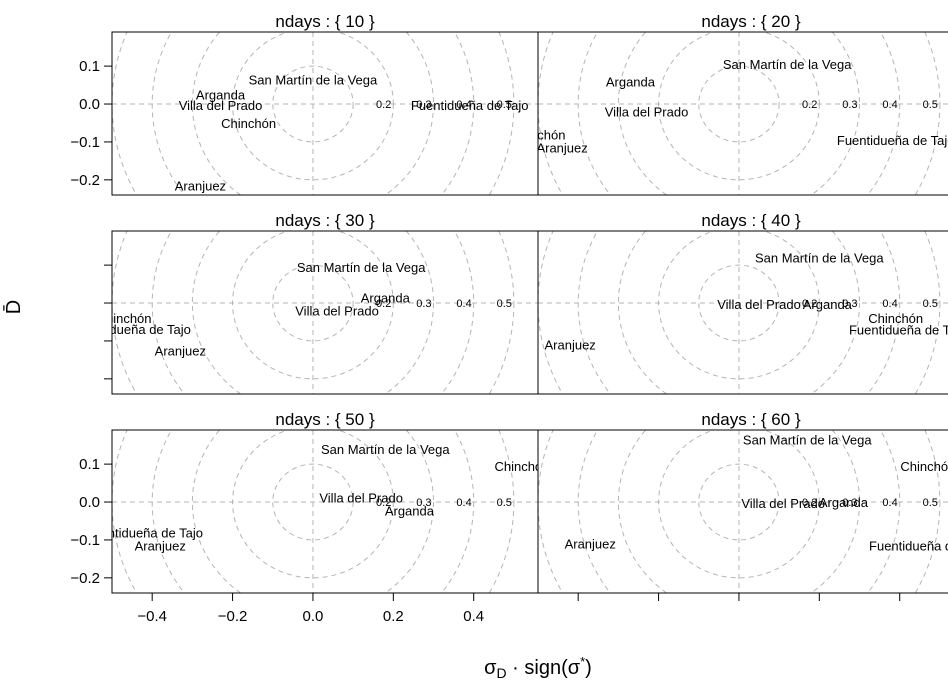  Describe the element at coordinates (751, 220) in the screenshot. I see `panel-strip-title: ndays : { 40 }` at that location.